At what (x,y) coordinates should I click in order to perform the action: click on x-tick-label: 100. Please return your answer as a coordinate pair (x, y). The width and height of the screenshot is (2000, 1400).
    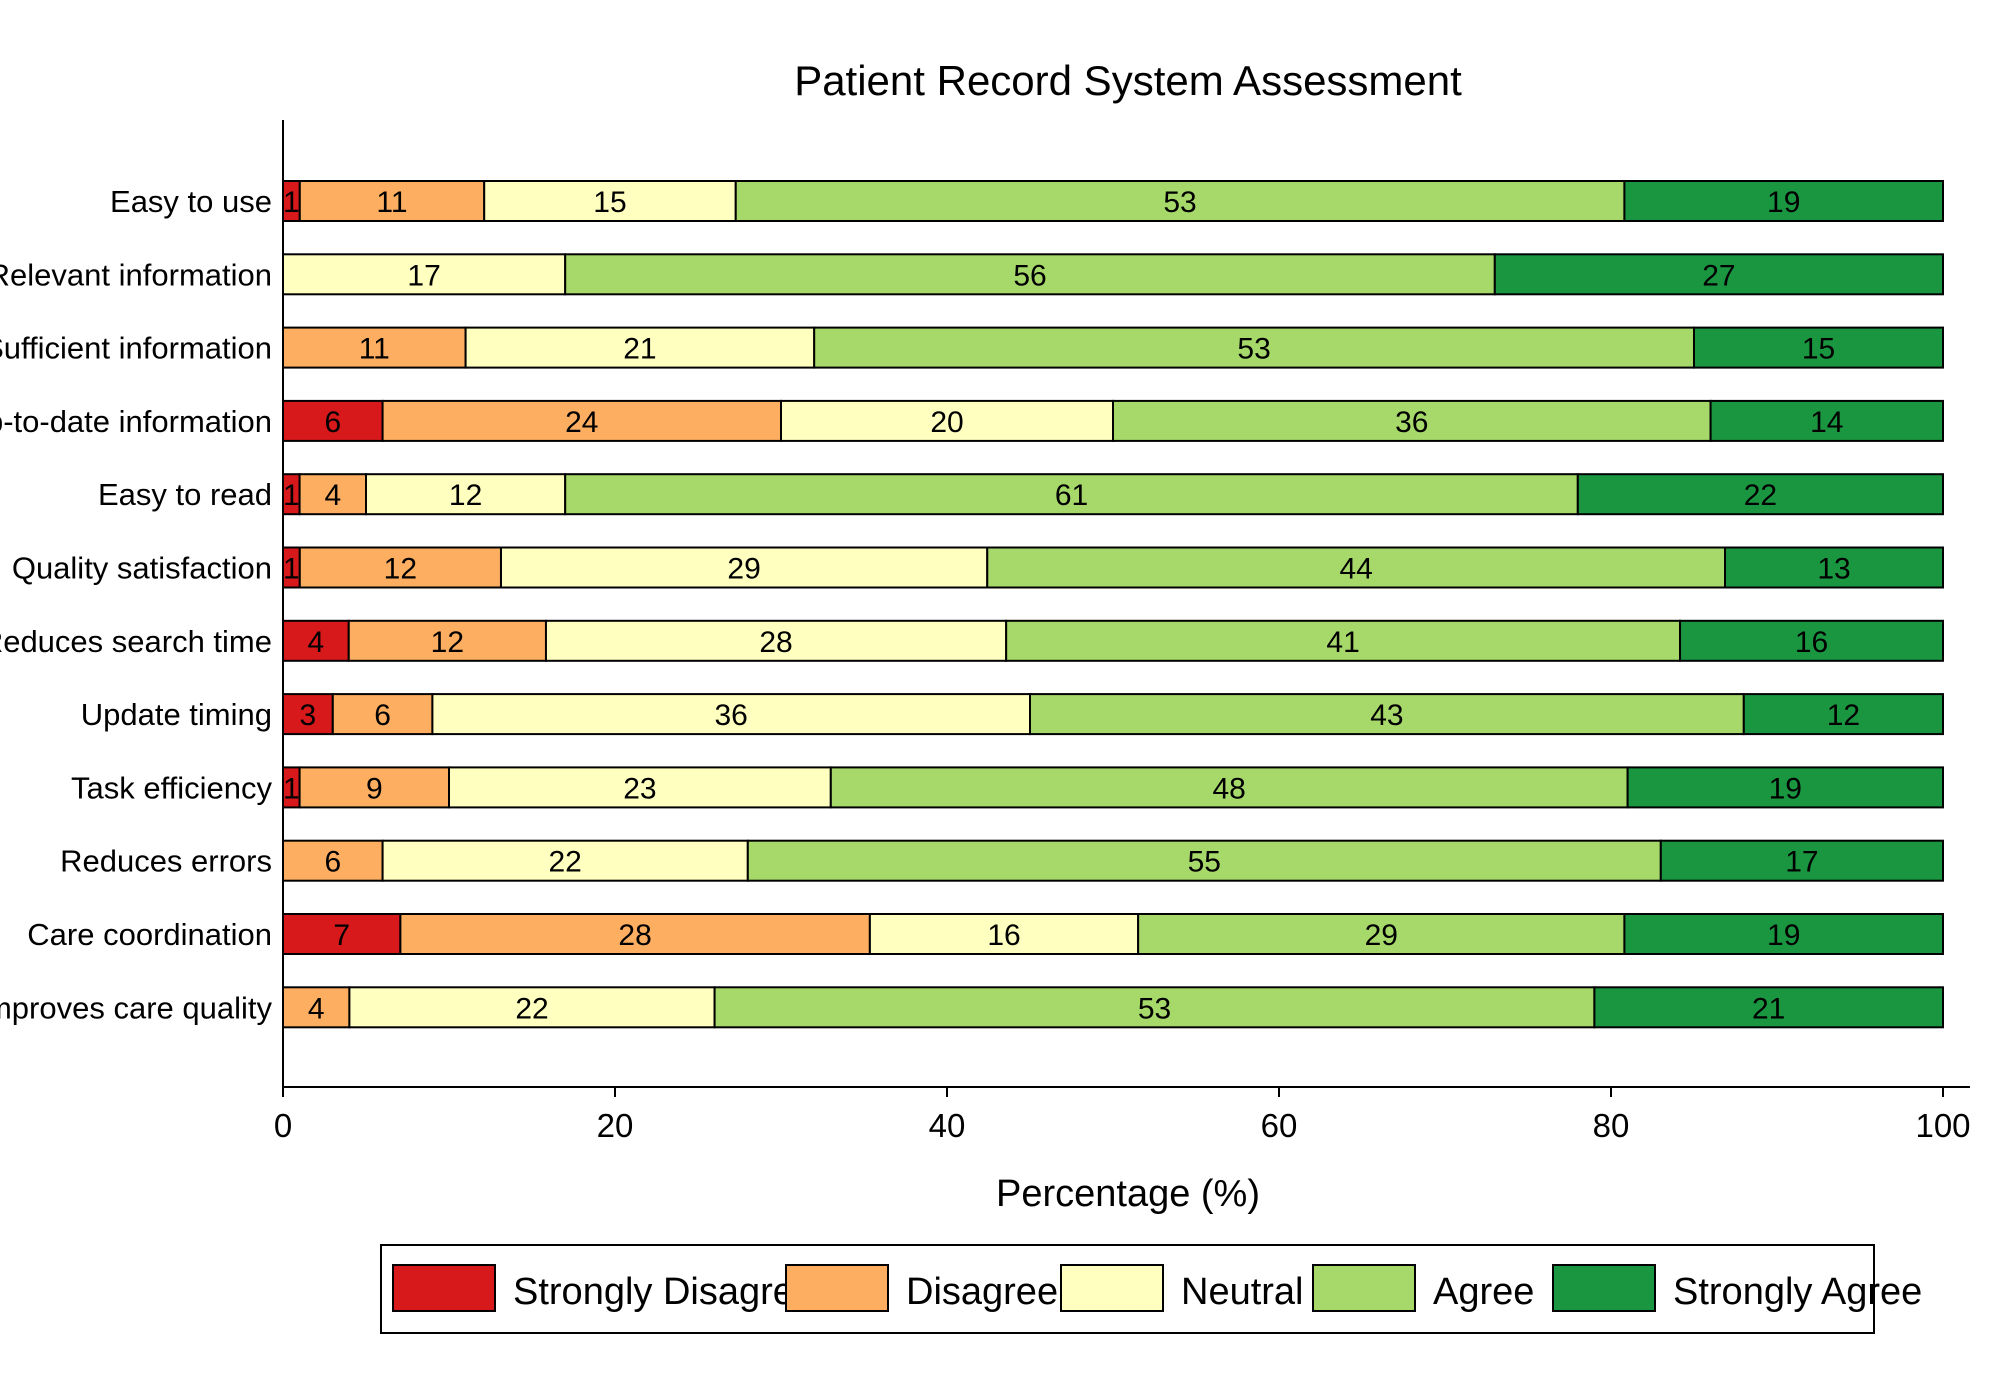
    Looking at the image, I should click on (1942, 1125).